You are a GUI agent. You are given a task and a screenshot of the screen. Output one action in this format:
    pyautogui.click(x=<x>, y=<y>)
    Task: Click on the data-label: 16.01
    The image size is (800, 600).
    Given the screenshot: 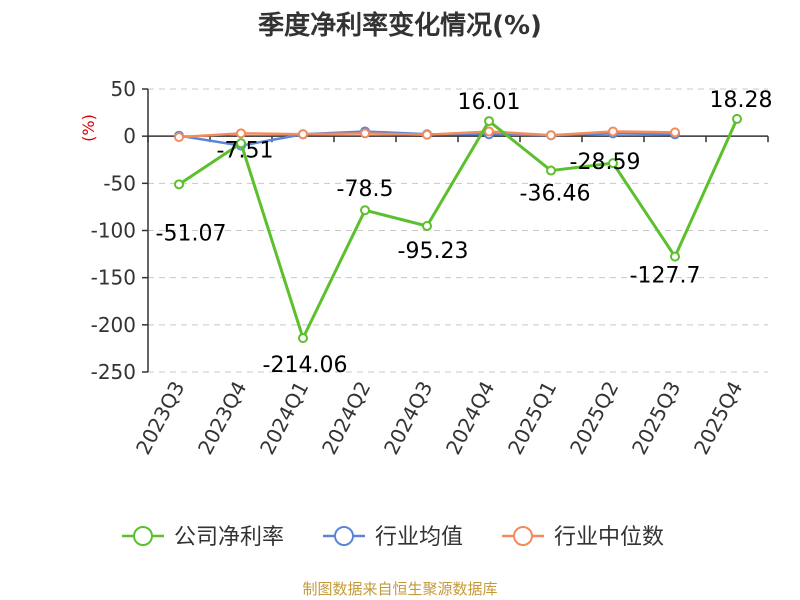 What is the action you would take?
    pyautogui.click(x=489, y=102)
    